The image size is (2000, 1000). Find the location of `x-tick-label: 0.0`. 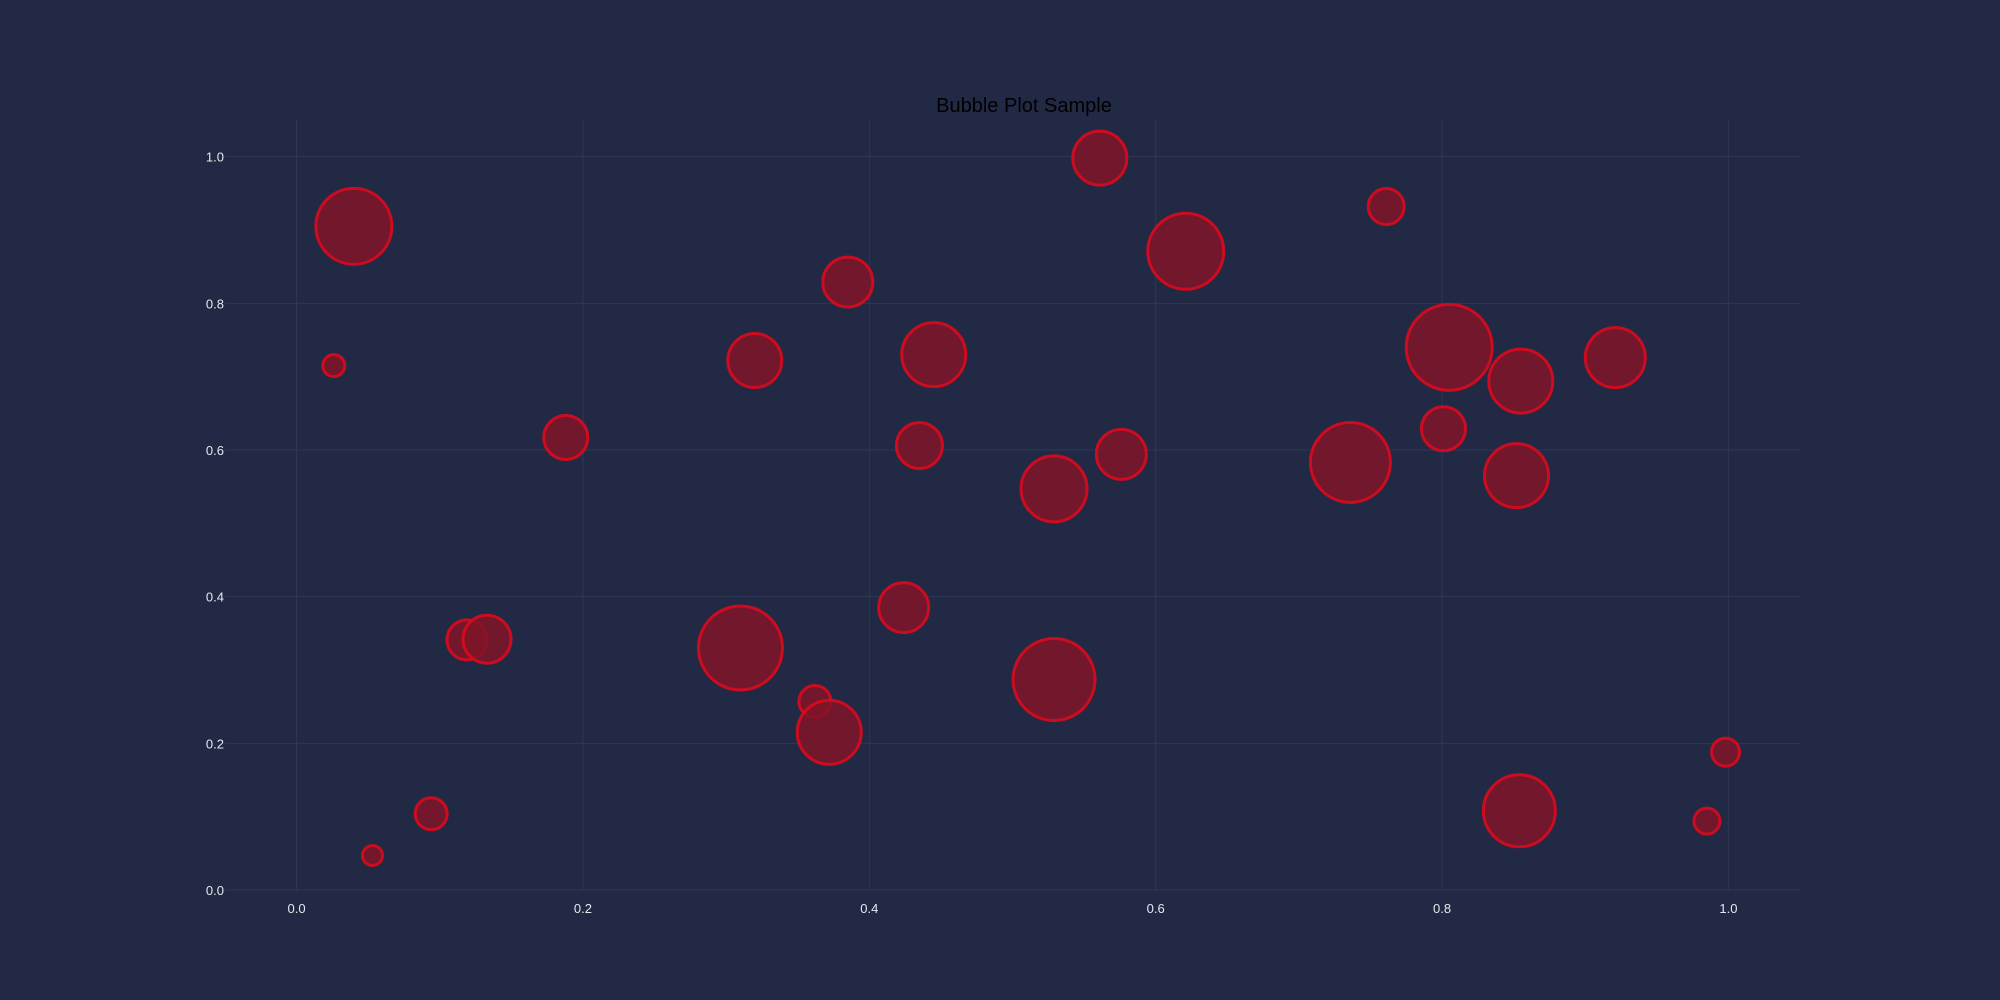

x-tick-label: 0.0 is located at coordinates (297, 908).